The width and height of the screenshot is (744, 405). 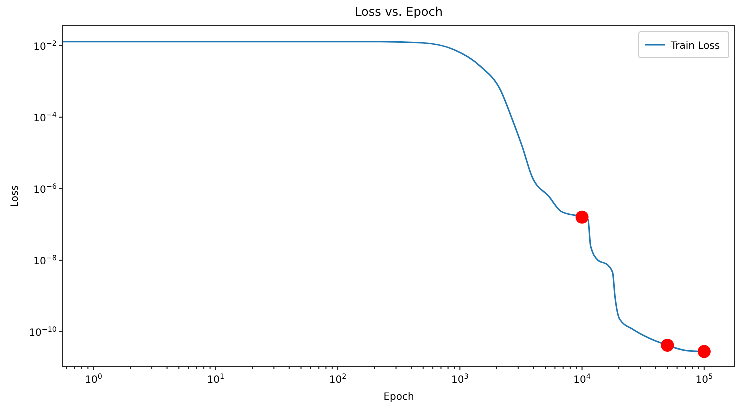 What do you see at coordinates (460, 379) in the screenshot?
I see `x-tick-label: 10$^{3}$` at bounding box center [460, 379].